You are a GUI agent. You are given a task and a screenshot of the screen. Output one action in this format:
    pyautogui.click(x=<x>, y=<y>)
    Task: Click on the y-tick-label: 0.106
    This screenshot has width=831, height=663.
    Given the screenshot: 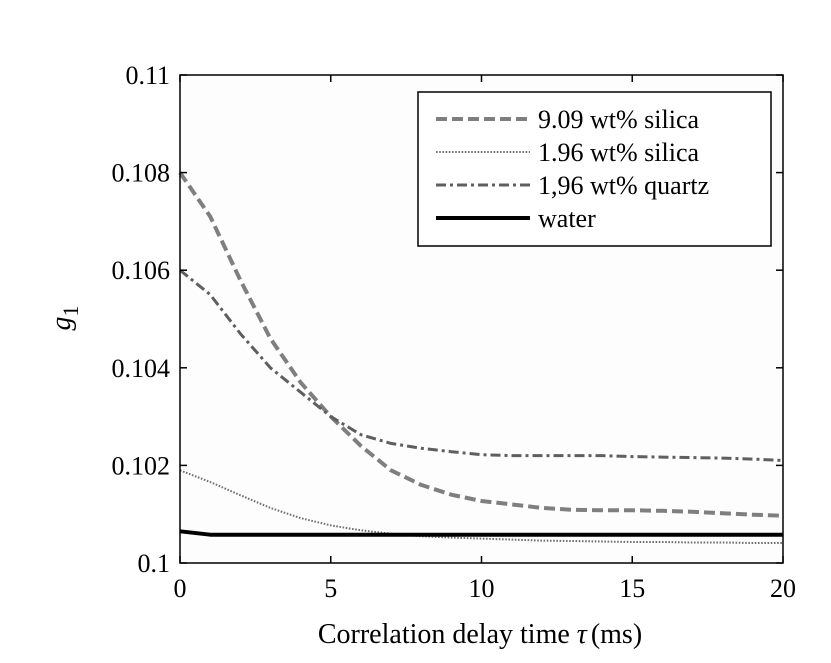 What is the action you would take?
    pyautogui.click(x=141, y=270)
    